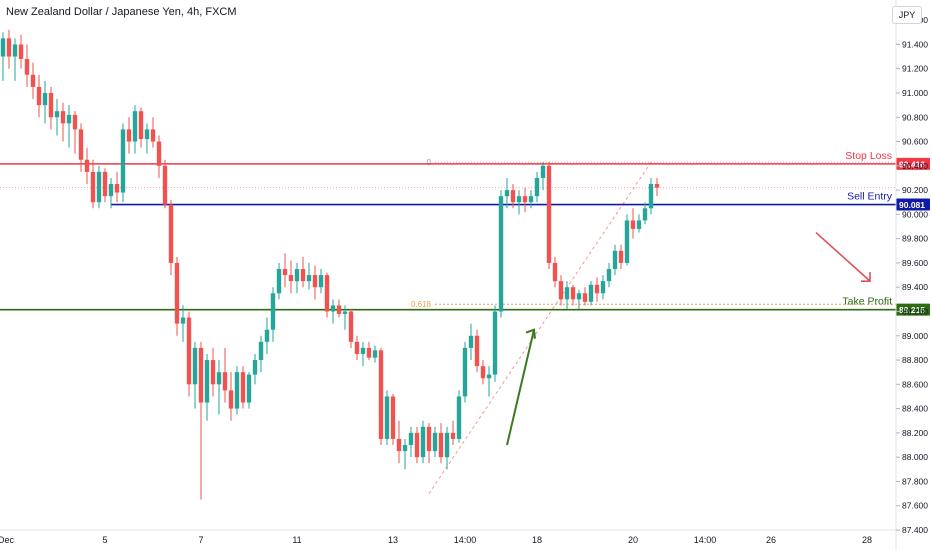 This screenshot has width=932, height=550. I want to click on price-tick-label: 91.000, so click(915, 93).